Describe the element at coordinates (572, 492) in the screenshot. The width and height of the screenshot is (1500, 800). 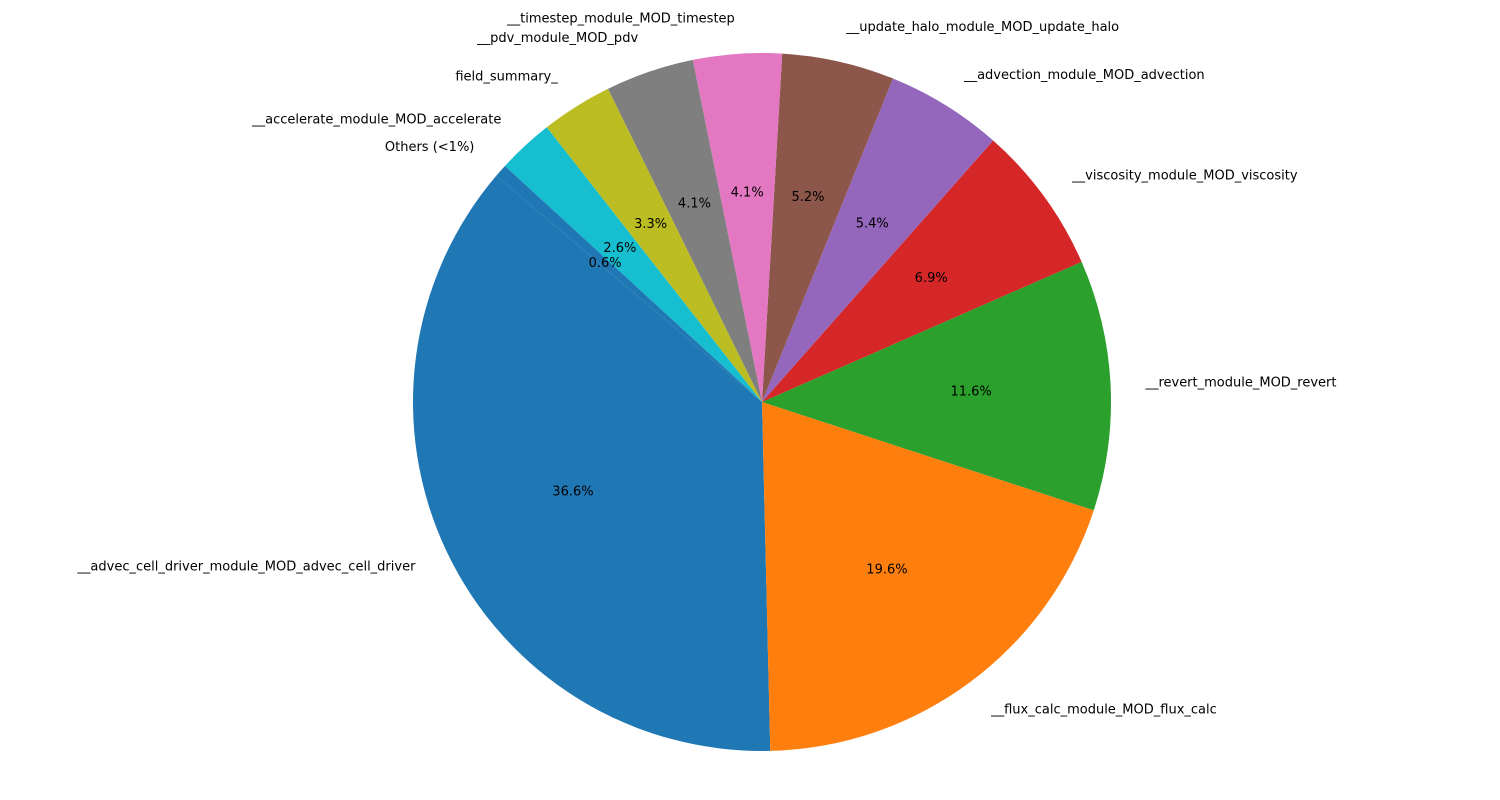
I see `pct-label: 36.6%` at that location.